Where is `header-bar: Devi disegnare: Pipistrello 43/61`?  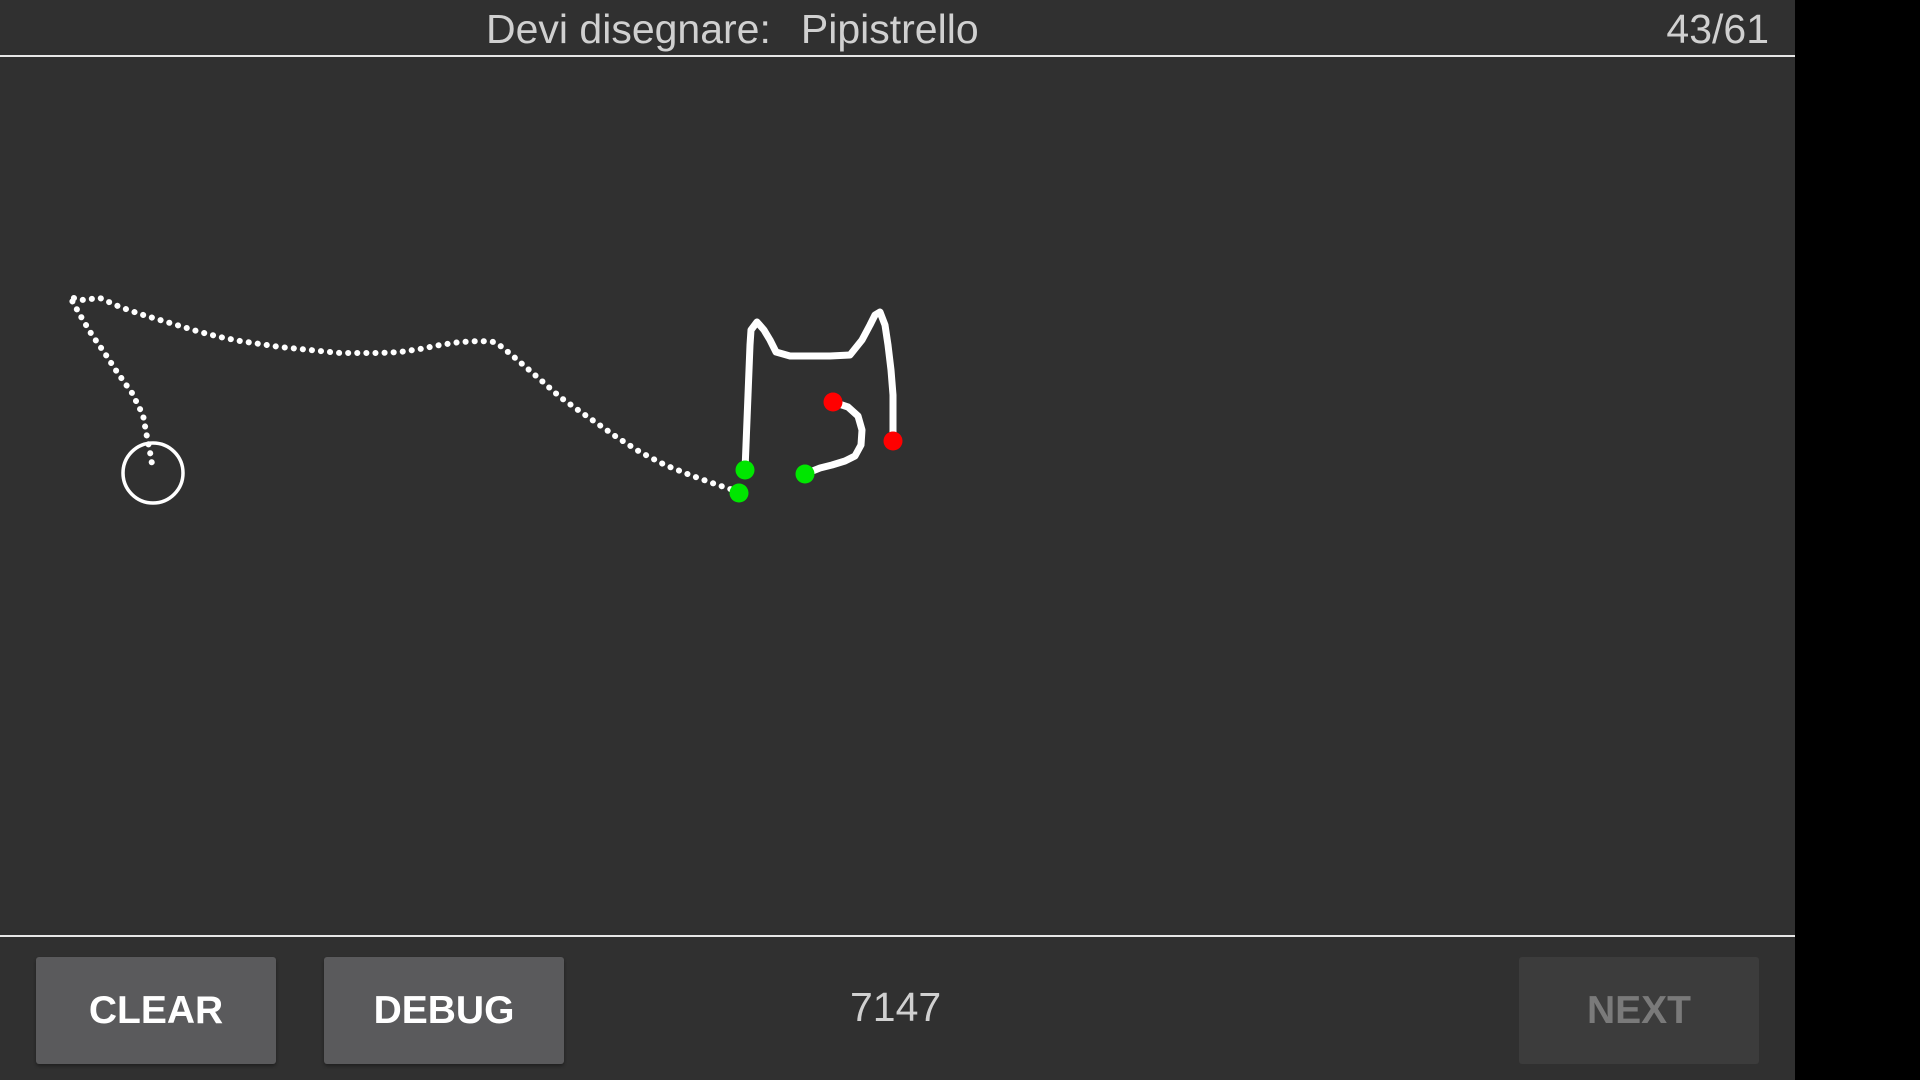
header-bar: Devi disegnare: Pipistrello 43/61 is located at coordinates (897, 28).